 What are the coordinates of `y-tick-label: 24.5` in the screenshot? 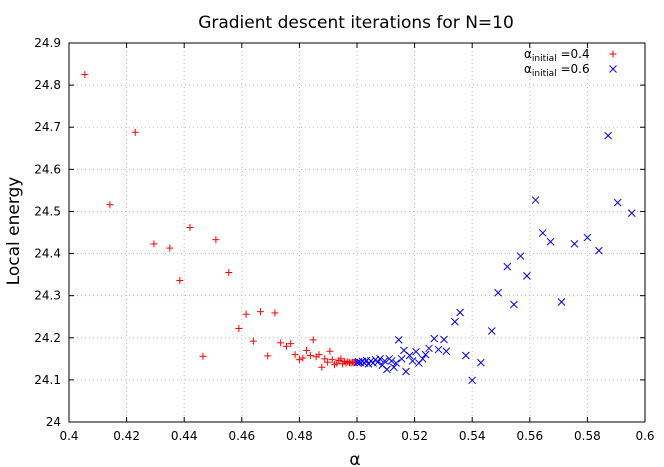 It's located at (47, 211).